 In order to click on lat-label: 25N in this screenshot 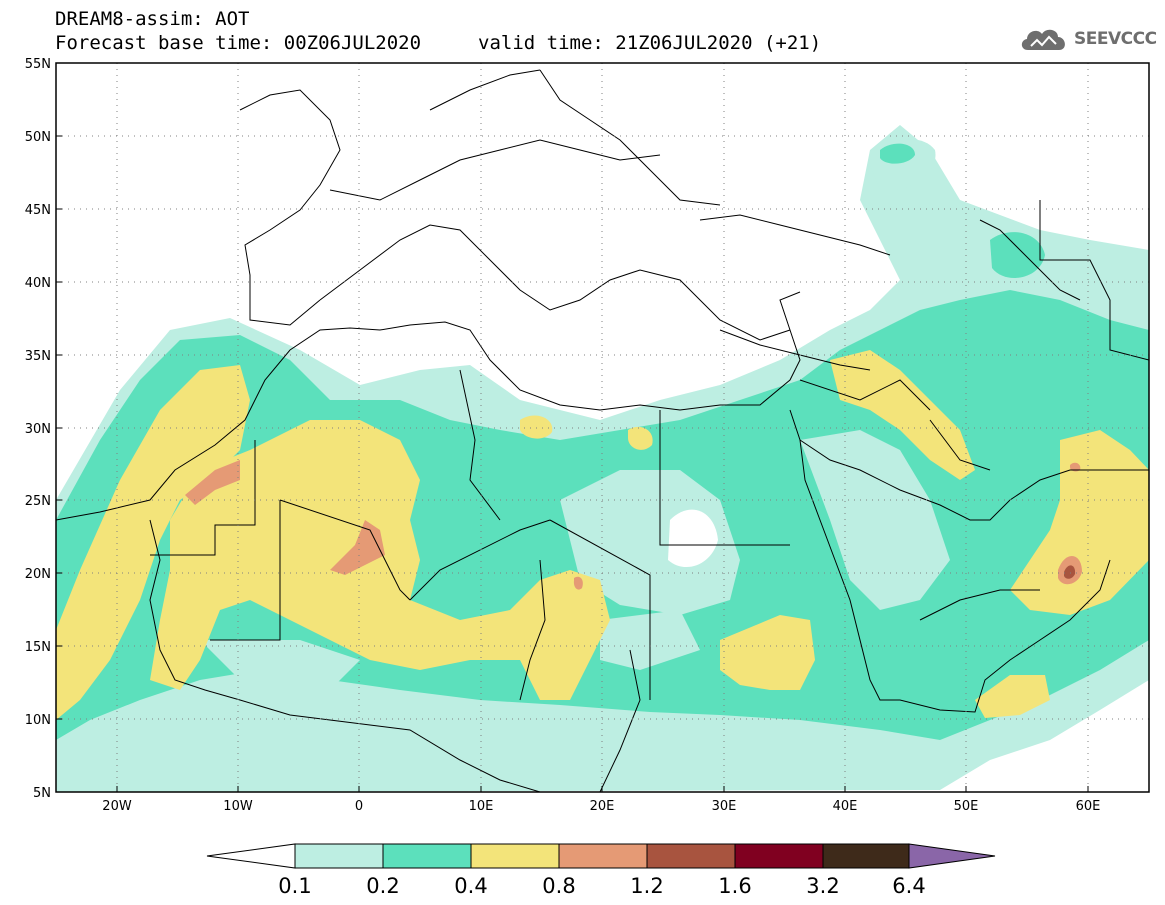, I will do `click(38, 501)`.